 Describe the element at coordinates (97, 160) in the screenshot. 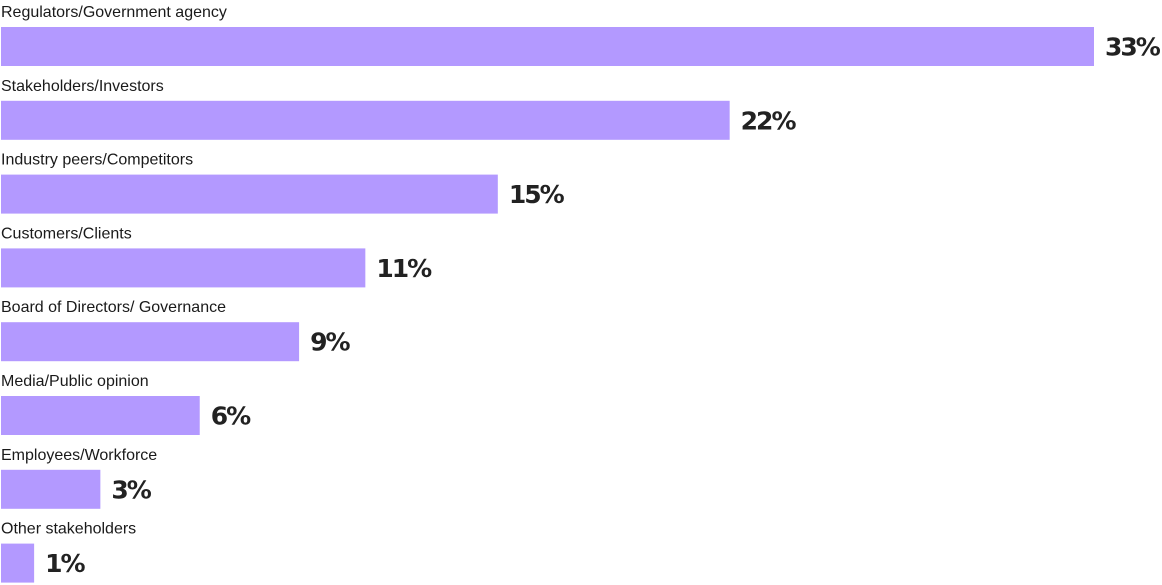

I see `category-label: Industry peers/Competitors` at that location.